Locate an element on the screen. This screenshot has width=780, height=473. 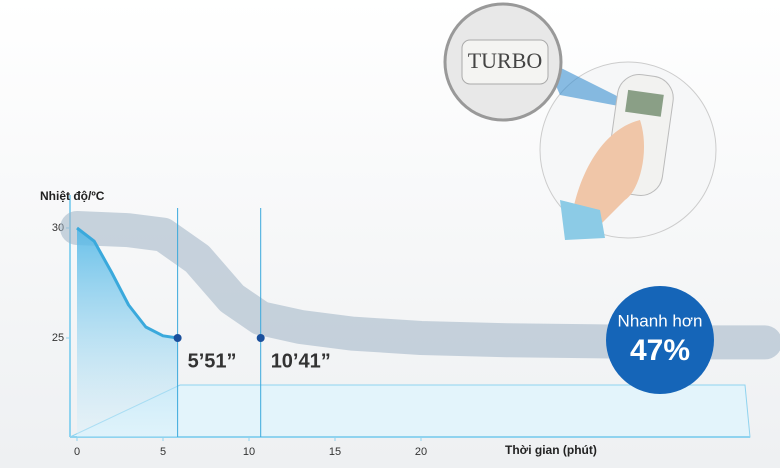
x-tick-label: 20 is located at coordinates (421, 452).